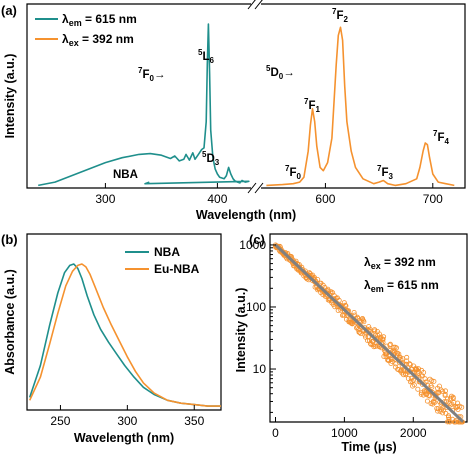 This screenshot has width=474, height=456. Describe the element at coordinates (86, 30) in the screenshot. I see `panel-a-legend: λem = 615 nm λex = 392 nm` at that location.